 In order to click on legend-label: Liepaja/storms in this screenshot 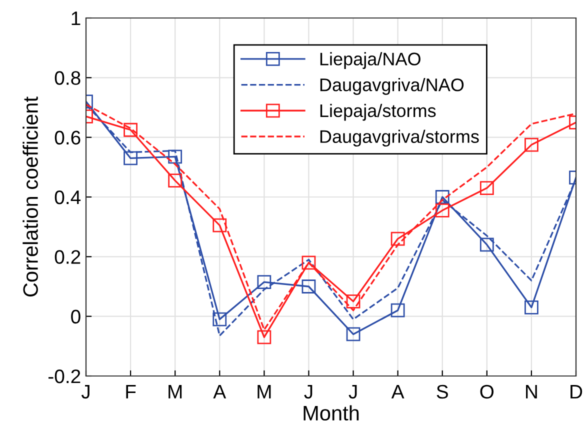, I will do `click(378, 112)`.